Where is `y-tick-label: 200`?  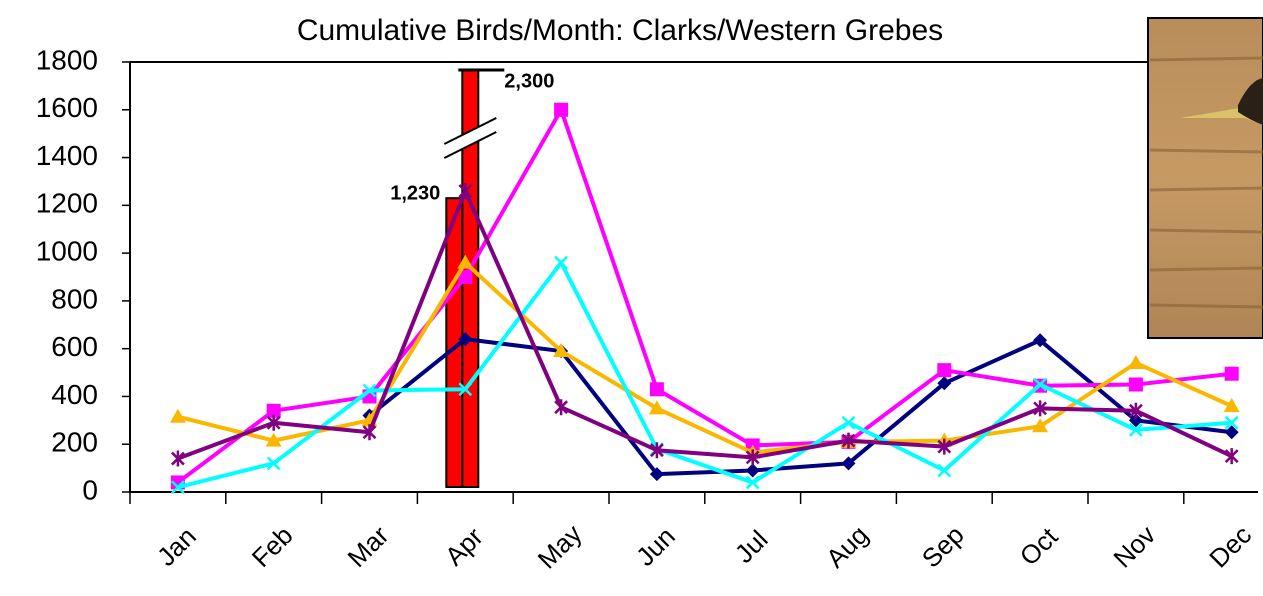 y-tick-label: 200 is located at coordinates (74, 442).